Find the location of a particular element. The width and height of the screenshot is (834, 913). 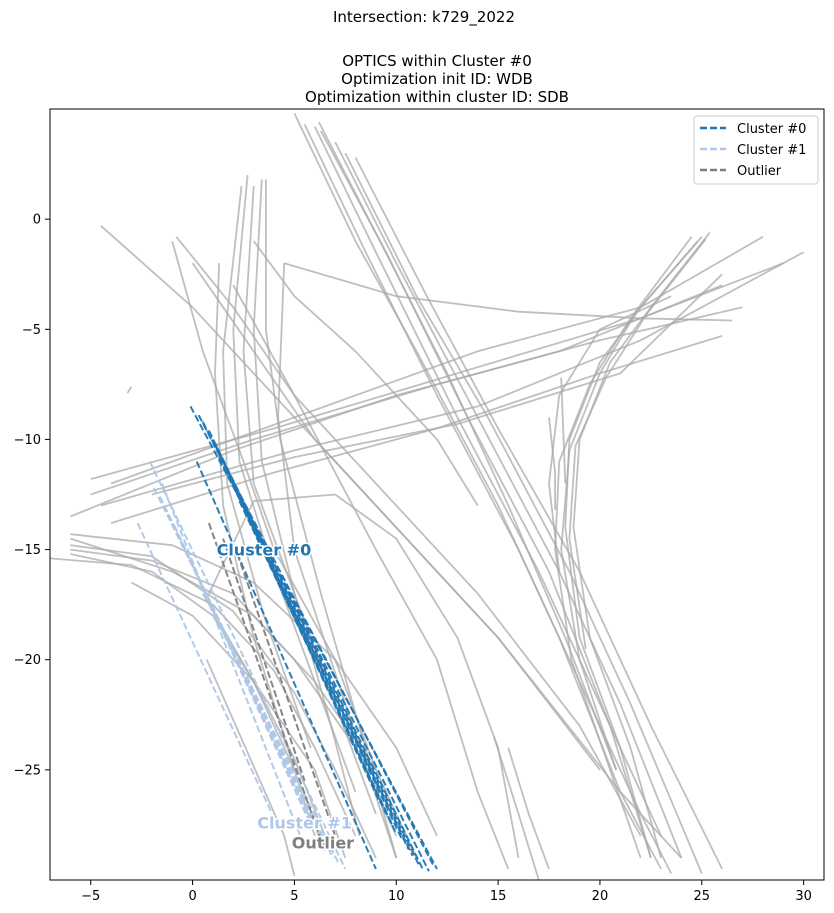

x-tick-label: 25 is located at coordinates (702, 896).